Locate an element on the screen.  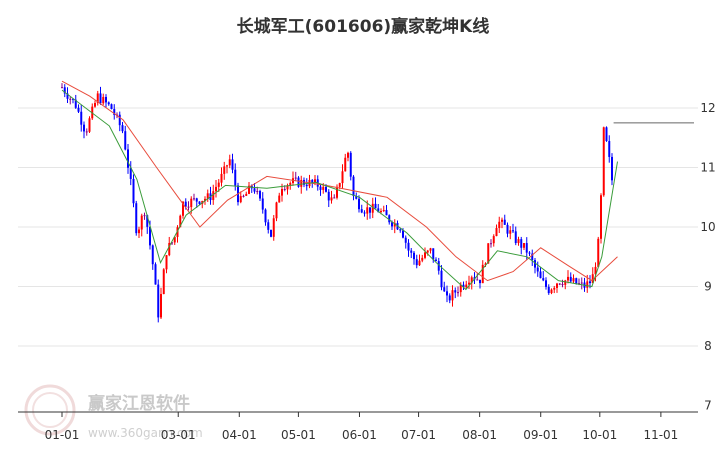
x-tick-label: 08-01 is located at coordinates (479, 435).